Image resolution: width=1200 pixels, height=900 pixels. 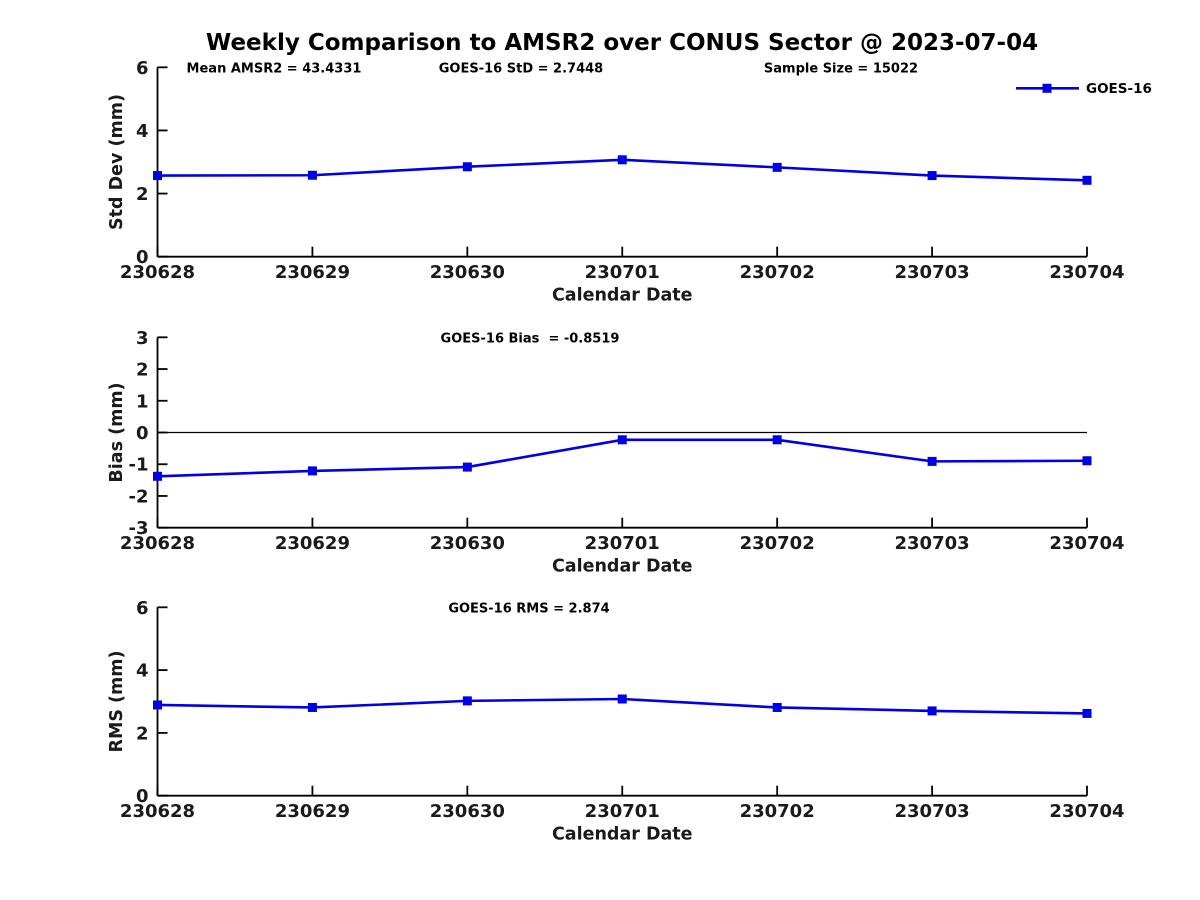 What do you see at coordinates (274, 68) in the screenshot?
I see `stat-annotation: Mean AMSR2 = 43.4331` at bounding box center [274, 68].